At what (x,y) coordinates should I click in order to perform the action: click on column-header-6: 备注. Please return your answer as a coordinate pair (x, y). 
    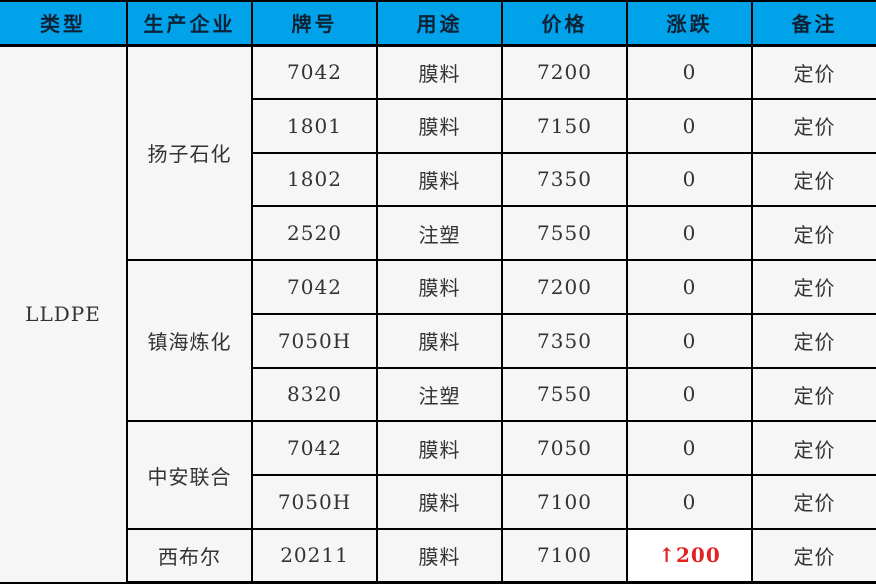
    Looking at the image, I should click on (813, 23).